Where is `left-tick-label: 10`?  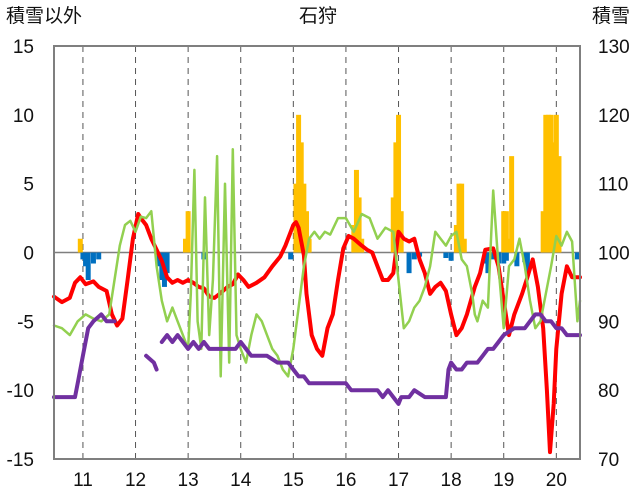 left-tick-label: 10 is located at coordinates (23, 116).